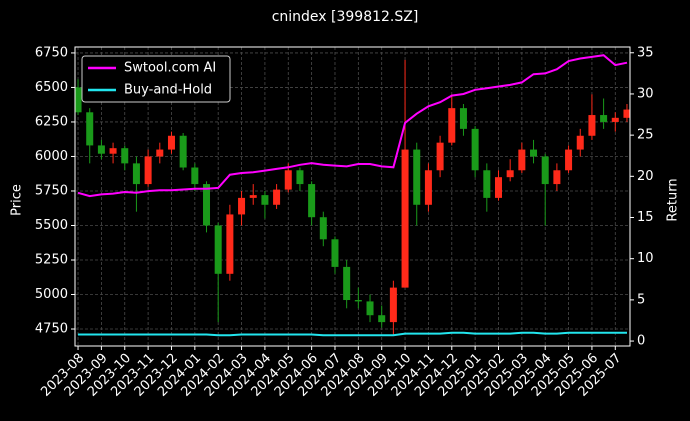 The image size is (690, 421). Describe the element at coordinates (641, 341) in the screenshot. I see `y2-tick-label: 0` at that location.